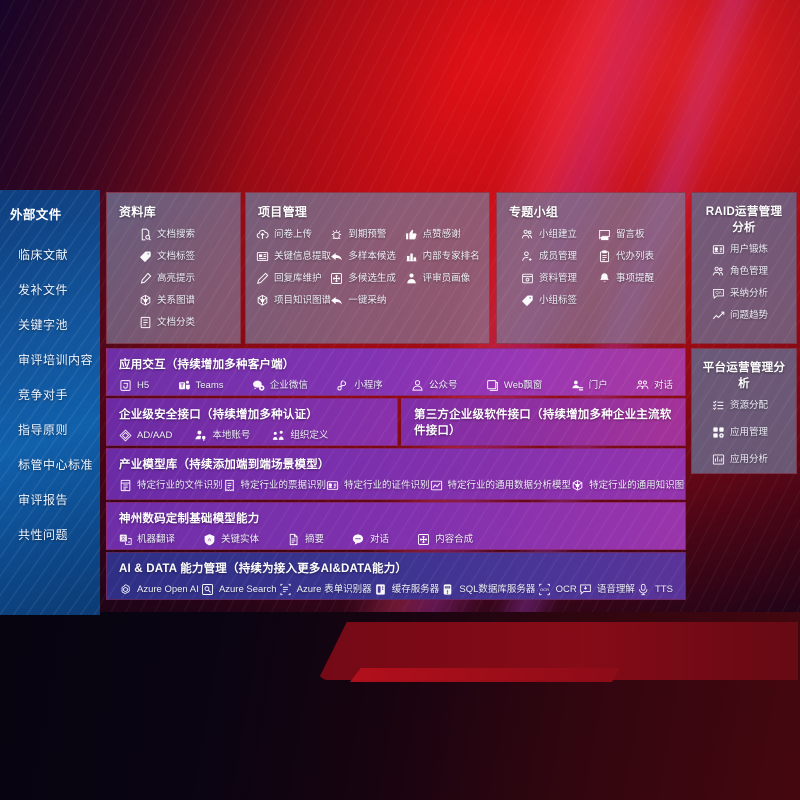 This screenshot has height=800, width=800. I want to click on model-item-id-recognition: 特定行业的证件识别, so click(378, 485).